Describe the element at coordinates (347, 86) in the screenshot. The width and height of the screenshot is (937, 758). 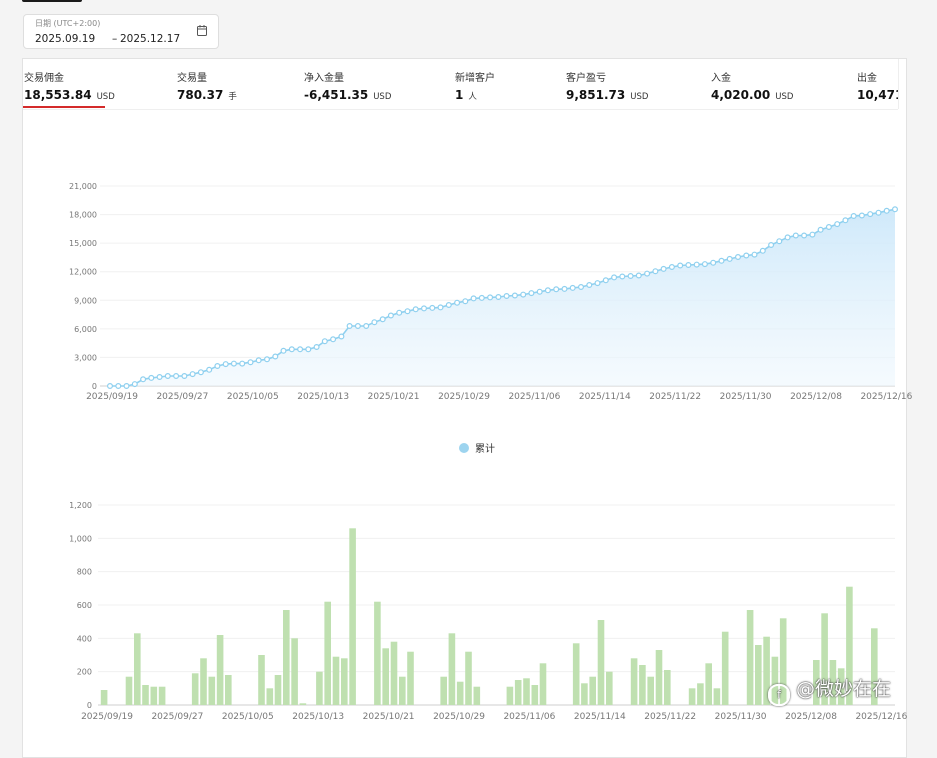
I see `kpi-net-deposit: 净入金量 -6,451.35 USD` at that location.